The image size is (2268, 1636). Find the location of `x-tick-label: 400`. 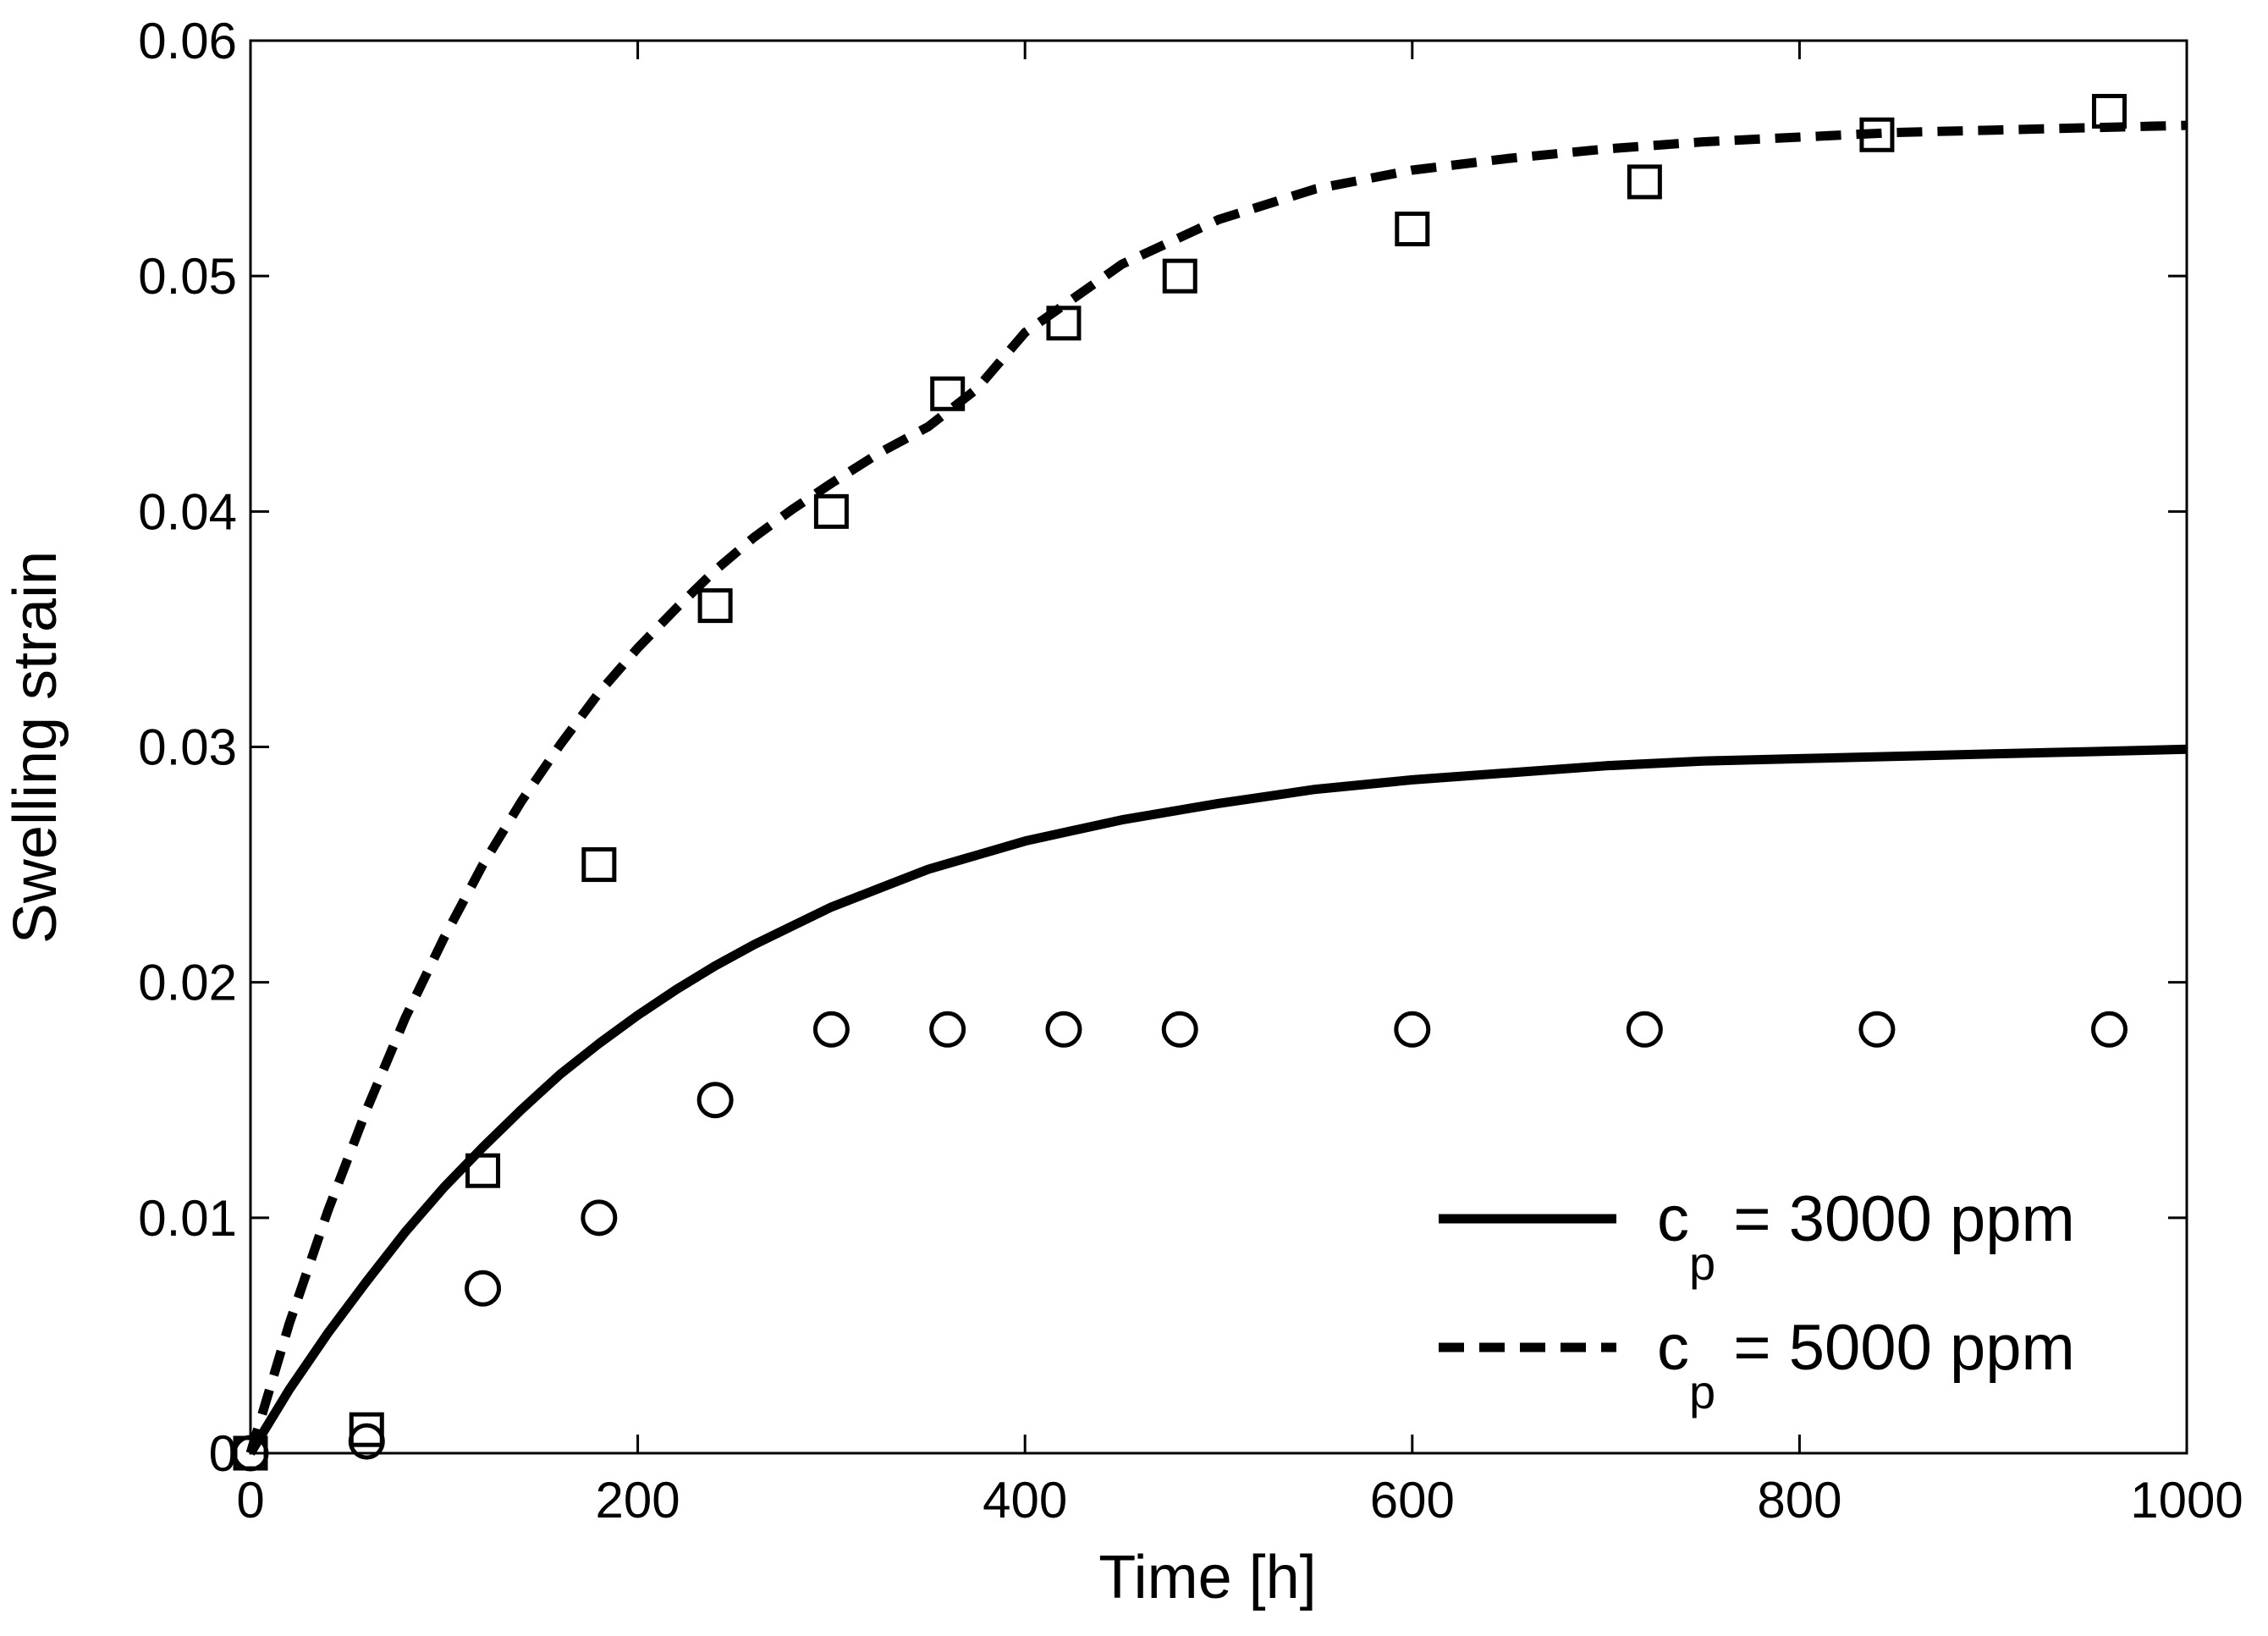

x-tick-label: 400 is located at coordinates (1025, 1500).